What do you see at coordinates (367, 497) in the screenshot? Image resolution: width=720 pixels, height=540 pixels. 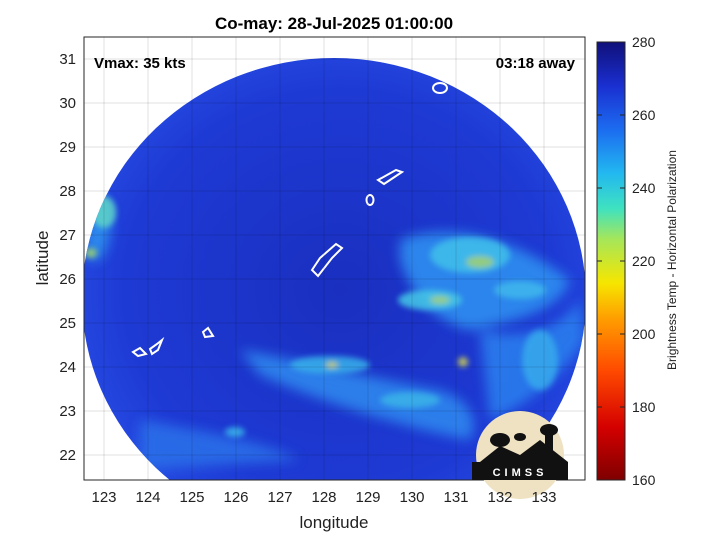 I see `x-tick-label: 129` at bounding box center [367, 497].